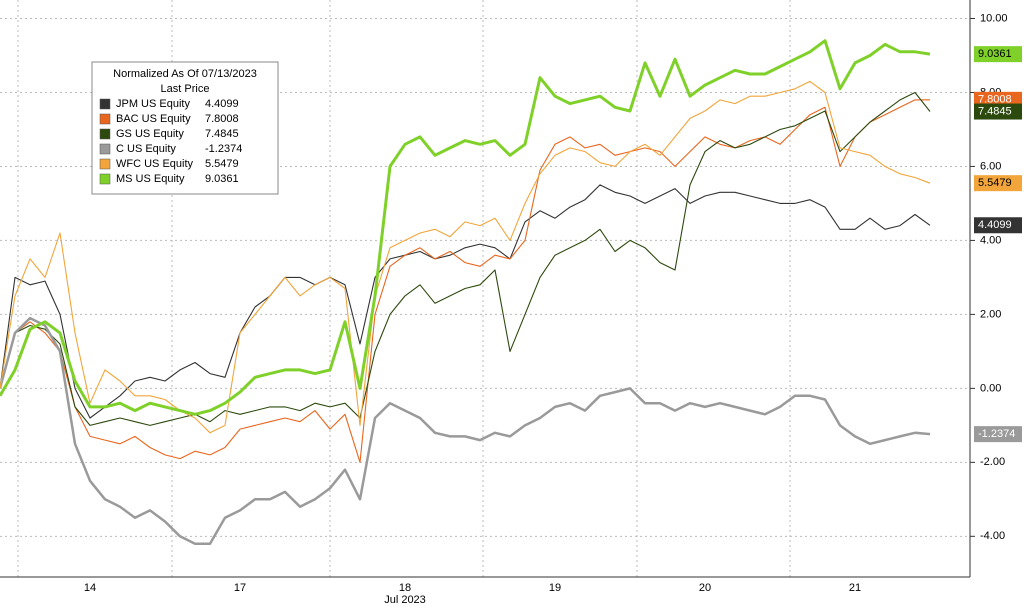 This screenshot has width=1024, height=614. Describe the element at coordinates (855, 588) in the screenshot. I see `x-tick-label: 21` at that location.